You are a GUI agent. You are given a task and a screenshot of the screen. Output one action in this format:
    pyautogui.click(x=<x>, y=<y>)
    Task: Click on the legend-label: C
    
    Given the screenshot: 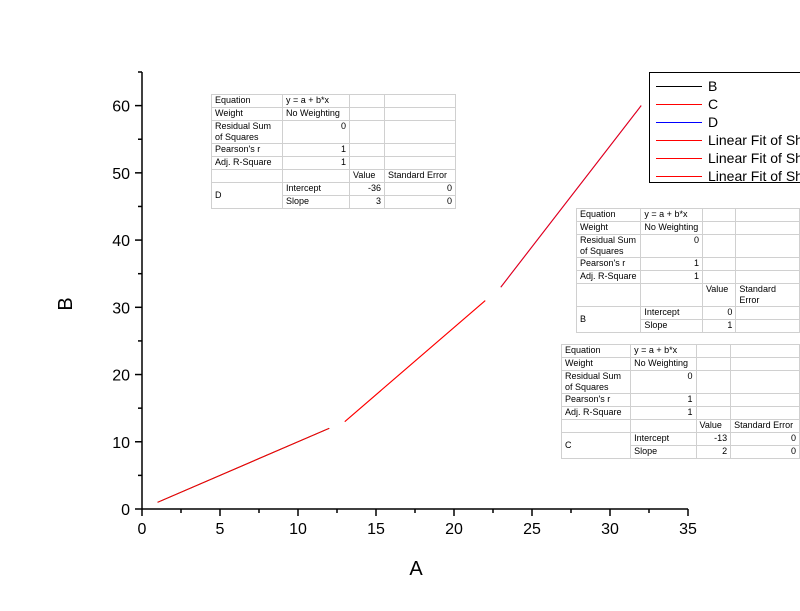 What is the action you would take?
    pyautogui.click(x=713, y=104)
    